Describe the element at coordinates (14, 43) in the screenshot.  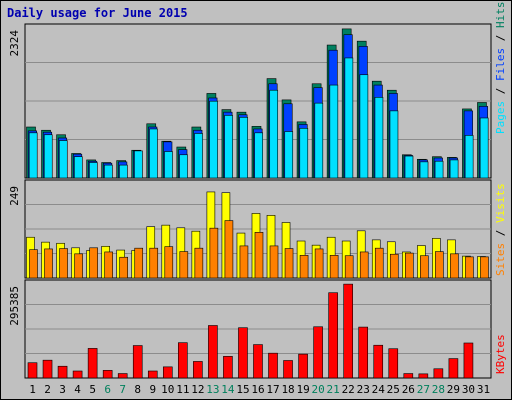
I see `y-axis-max-label-0: 2324` at that location.